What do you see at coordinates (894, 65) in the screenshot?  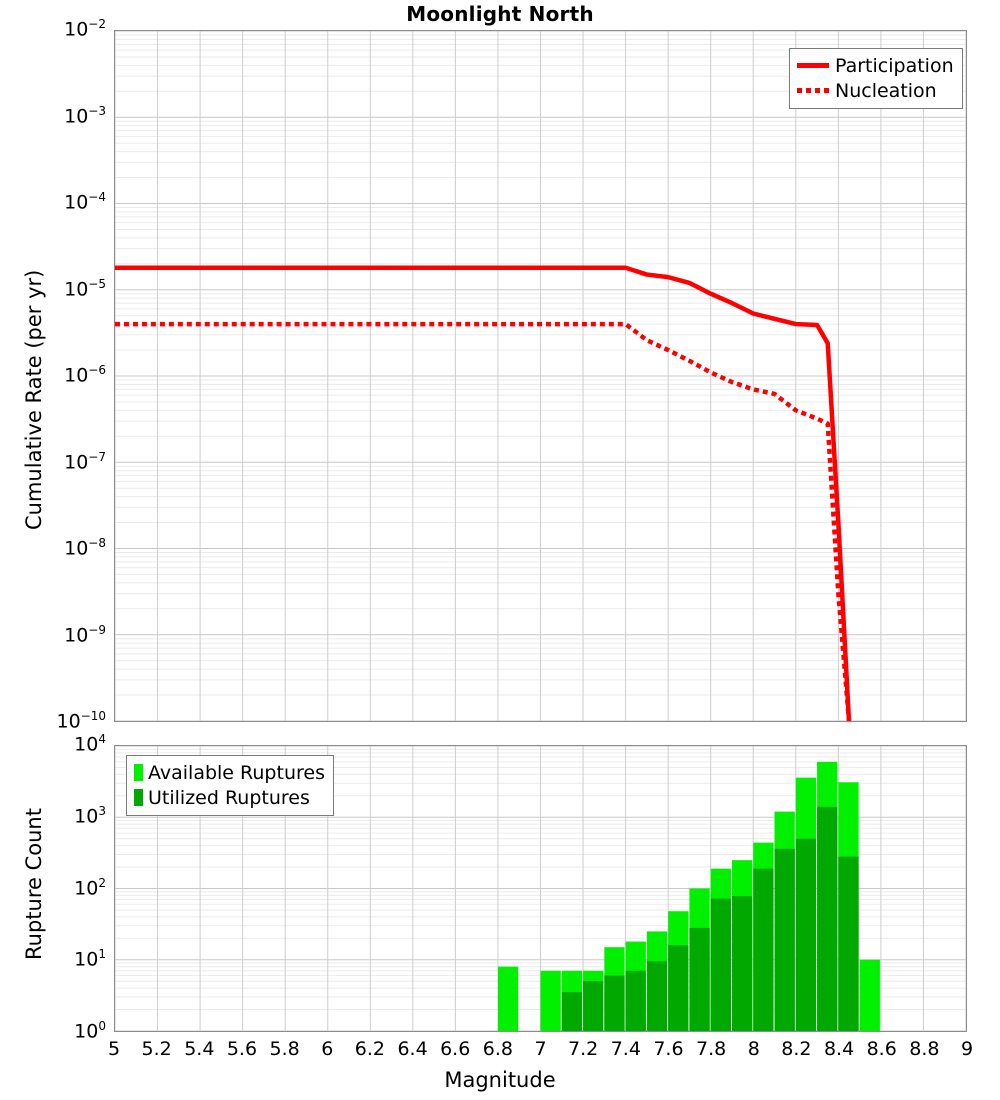 I see `legend-label-participation: Participation` at bounding box center [894, 65].